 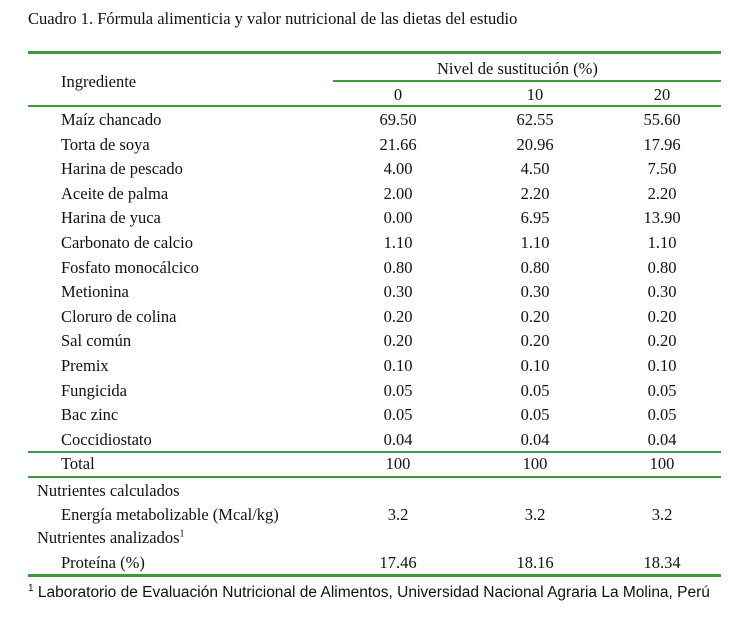 What do you see at coordinates (105, 144) in the screenshot?
I see `ingredient-name: Torta de soya` at bounding box center [105, 144].